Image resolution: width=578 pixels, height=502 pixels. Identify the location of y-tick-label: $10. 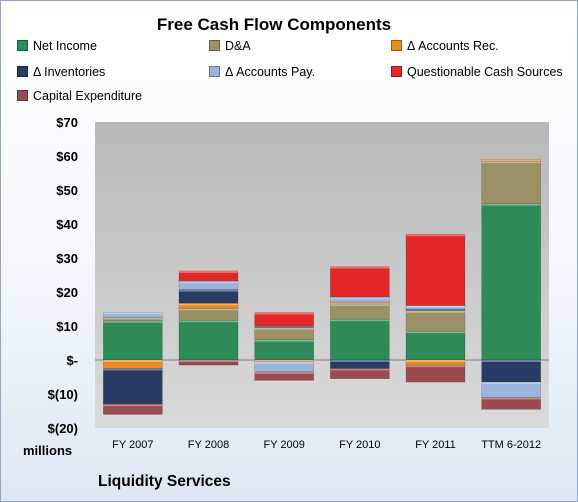
(67, 326).